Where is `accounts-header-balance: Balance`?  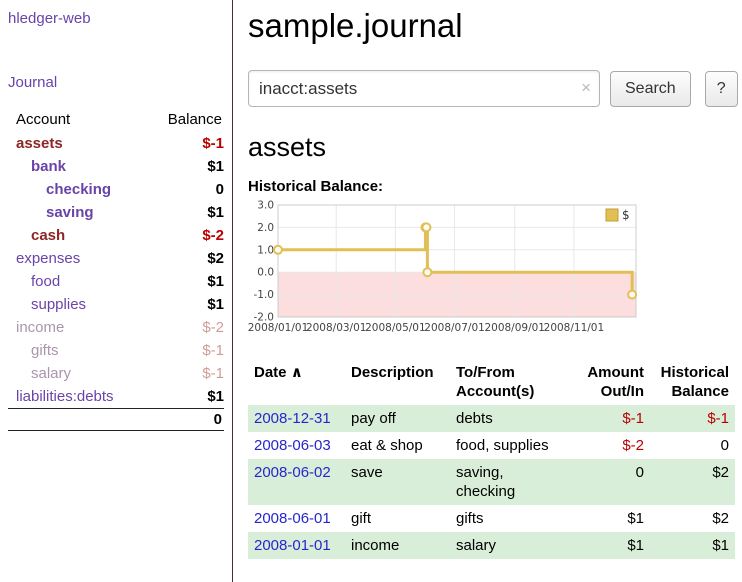
accounts-header-balance: Balance is located at coordinates (194, 119).